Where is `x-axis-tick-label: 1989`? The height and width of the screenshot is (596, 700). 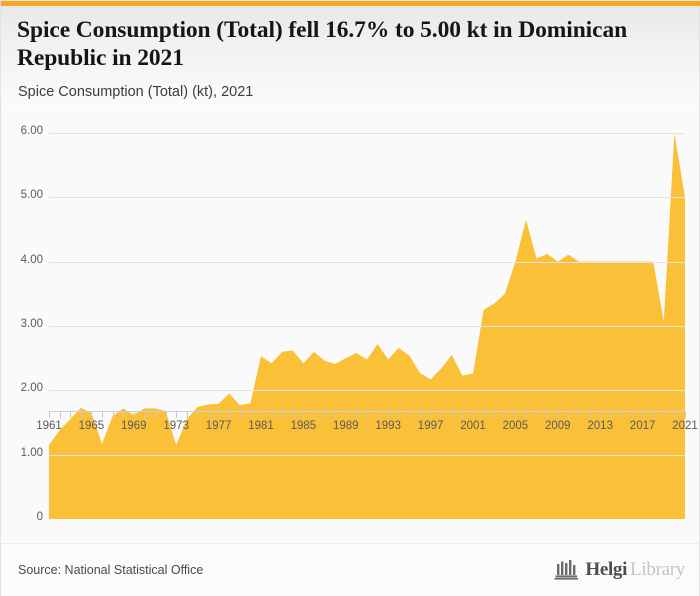 x-axis-tick-label: 1989 is located at coordinates (346, 426).